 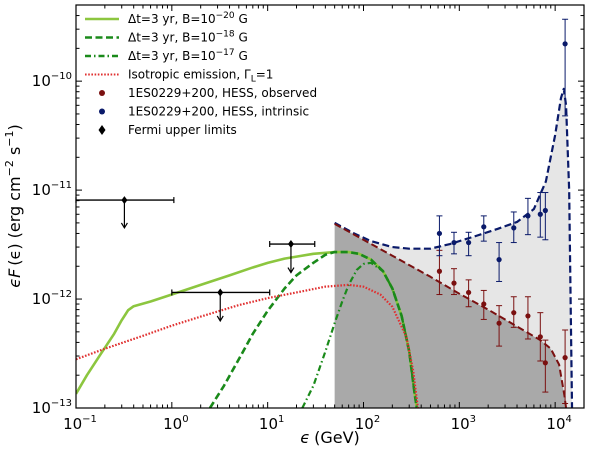 What do you see at coordinates (102, 130) in the screenshot?
I see `legend-swatch-fermi-ul` at bounding box center [102, 130].